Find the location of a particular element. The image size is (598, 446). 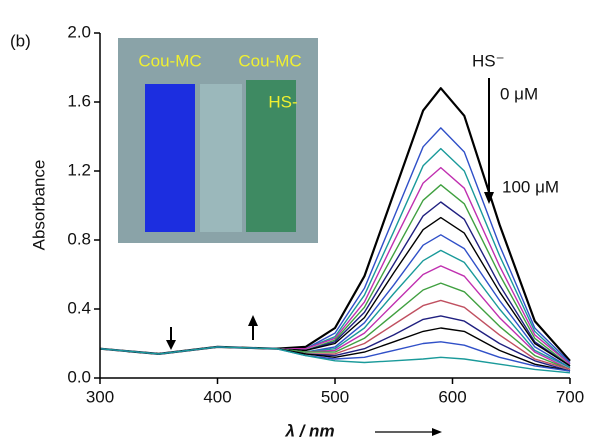

x-axis-label: λ / nm is located at coordinates (309, 430).